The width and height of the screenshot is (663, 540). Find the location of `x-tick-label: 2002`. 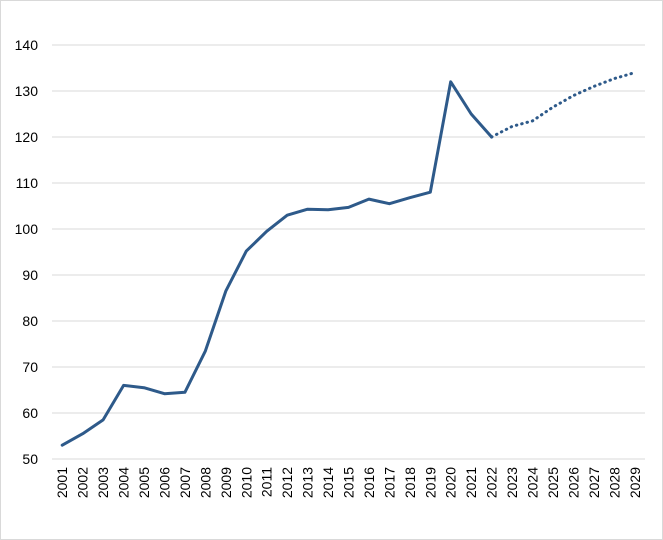

x-tick-label: 2002 is located at coordinates (83, 482).